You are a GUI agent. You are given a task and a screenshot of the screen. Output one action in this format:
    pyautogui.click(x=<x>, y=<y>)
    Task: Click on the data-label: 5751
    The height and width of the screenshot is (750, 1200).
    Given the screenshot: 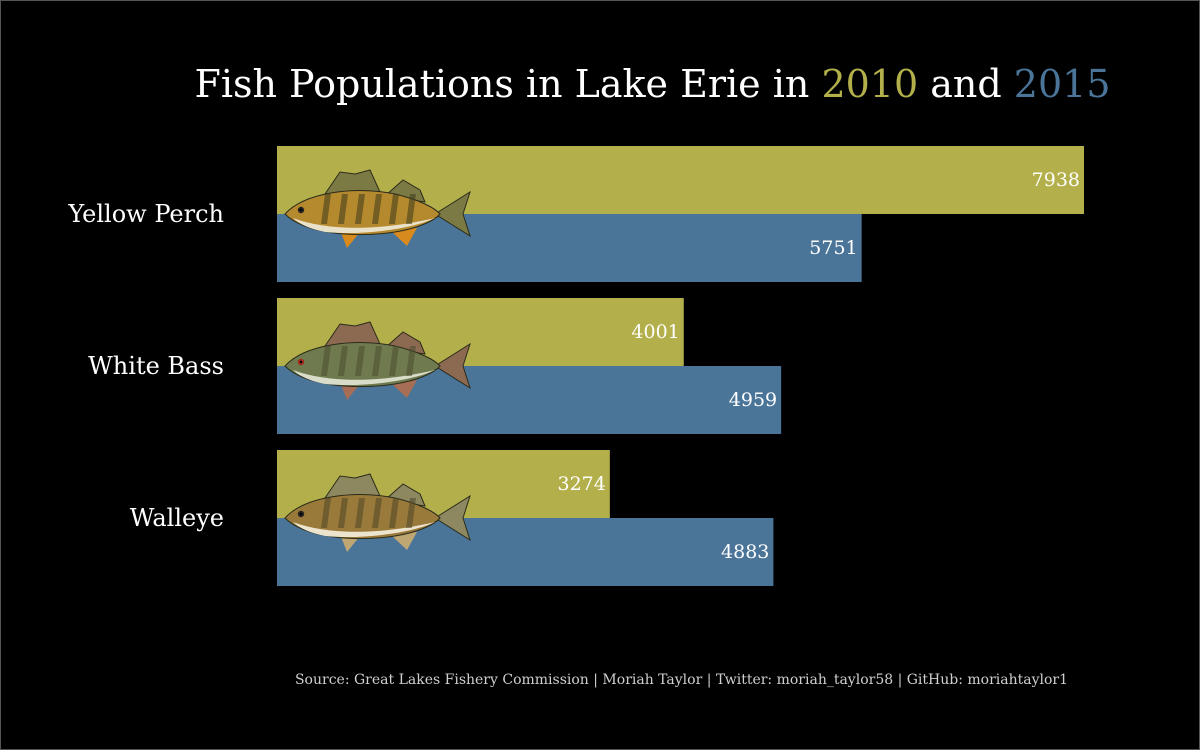 What is the action you would take?
    pyautogui.click(x=833, y=248)
    